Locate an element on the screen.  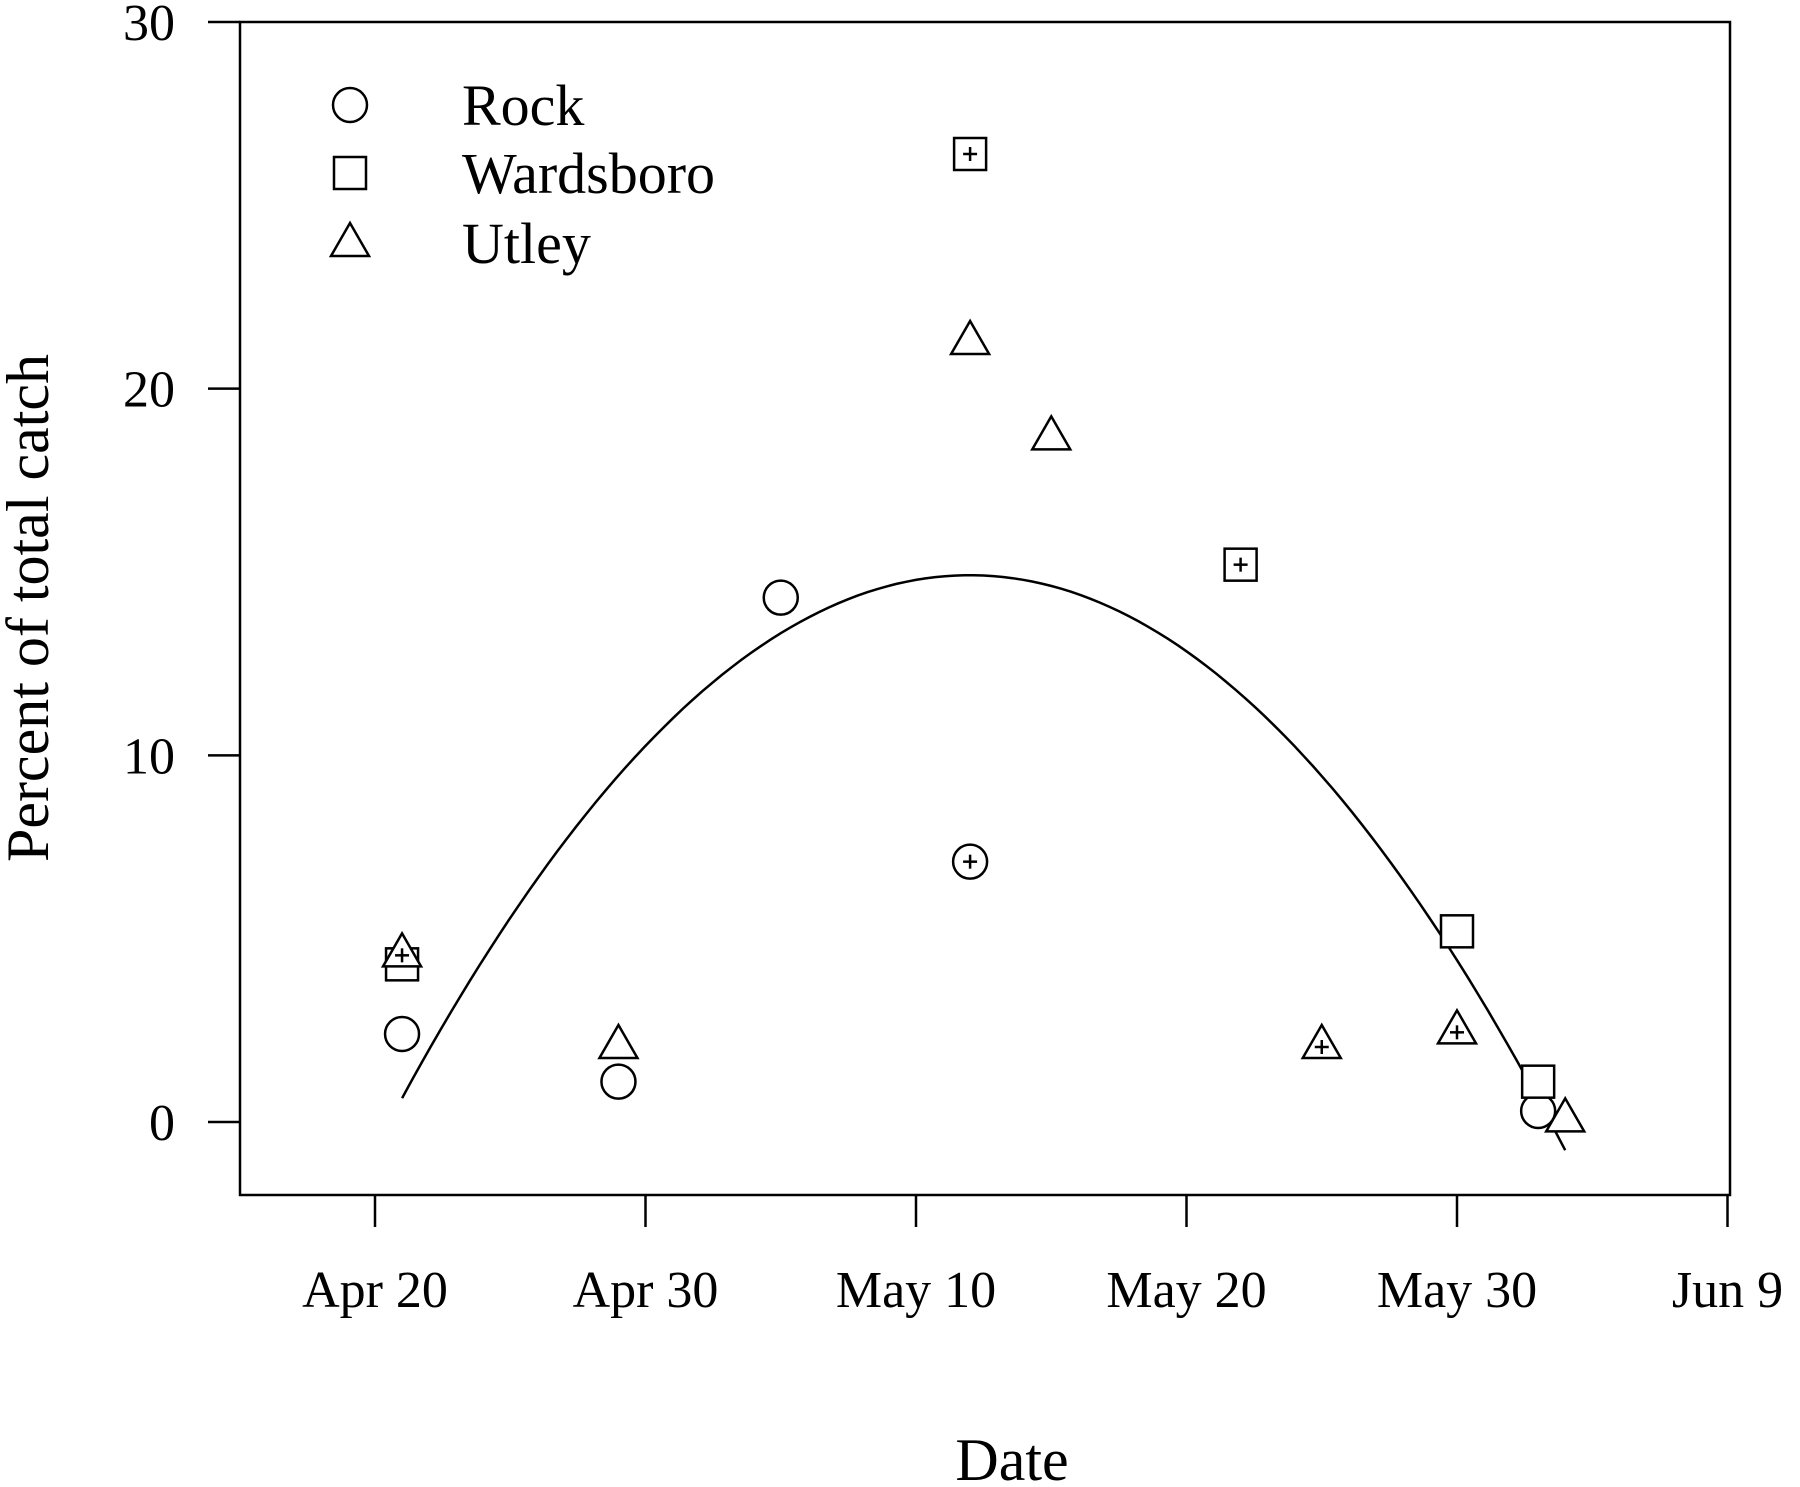
x-tick-label: Apr 20 is located at coordinates (375, 1290).